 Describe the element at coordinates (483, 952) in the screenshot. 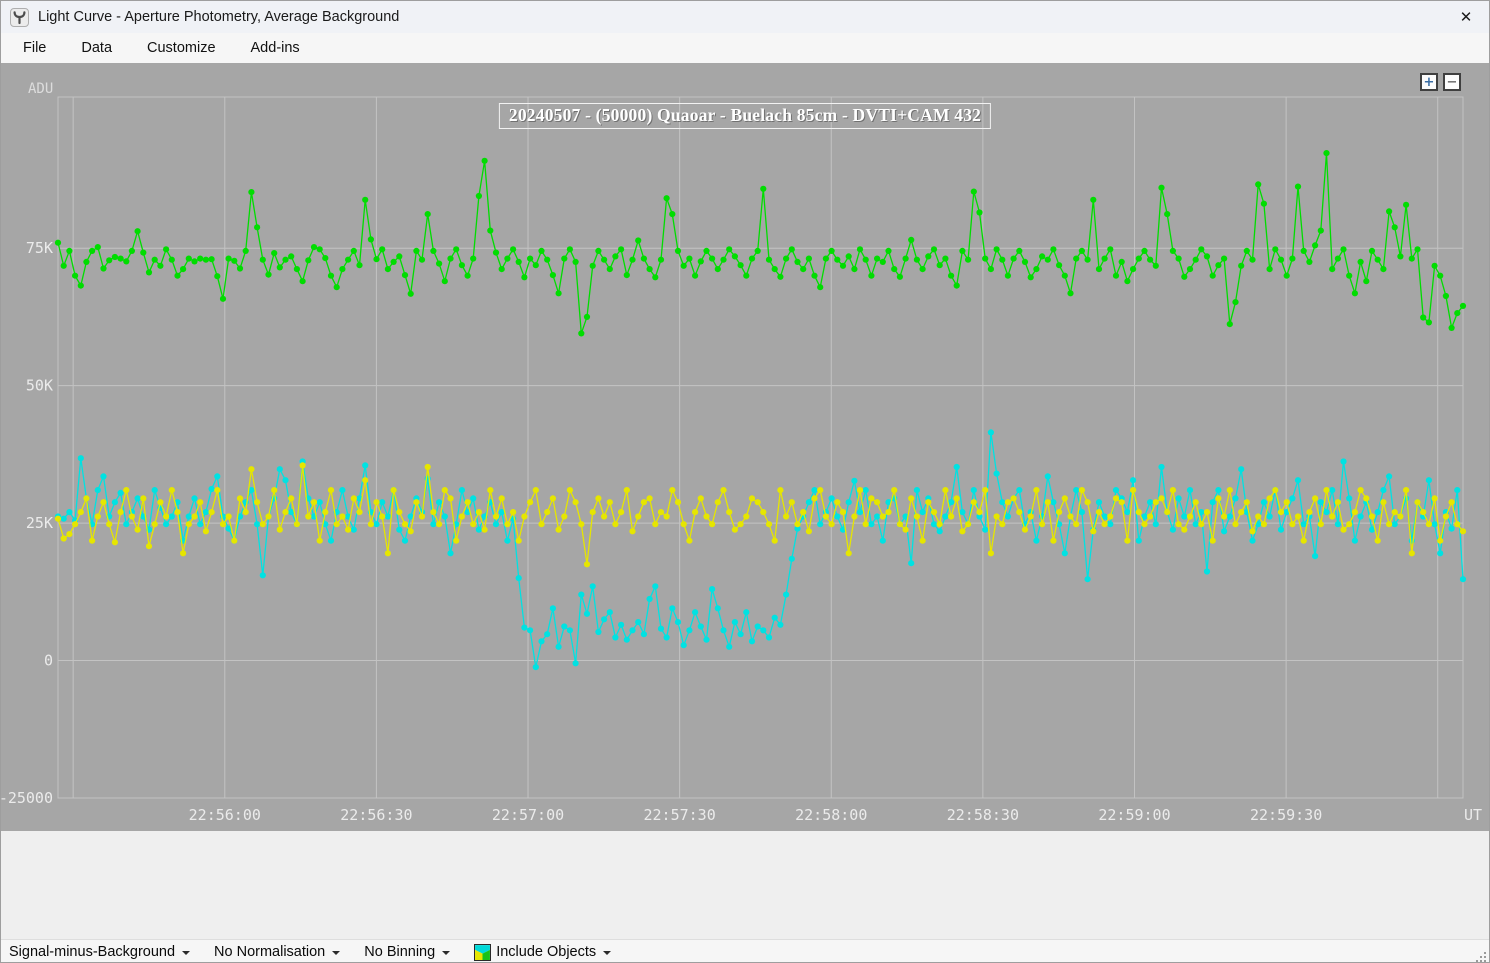

I see `objects-color-icon` at that location.